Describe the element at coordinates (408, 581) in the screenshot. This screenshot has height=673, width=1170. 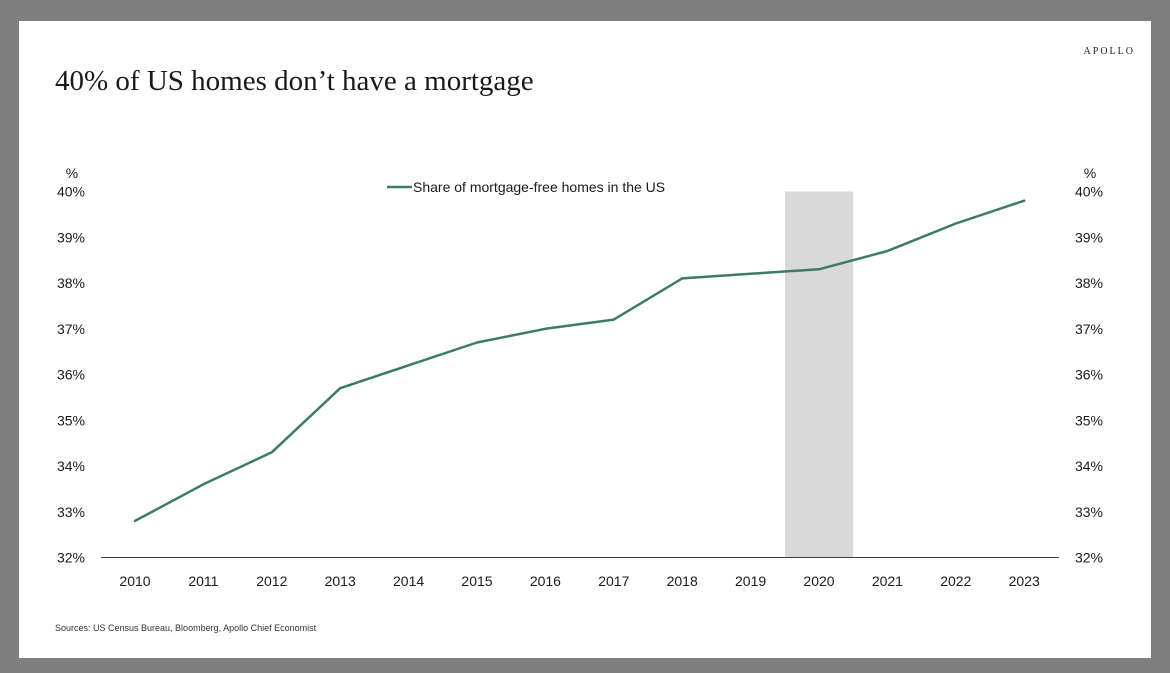
I see `x-tick-label: 2014` at that location.